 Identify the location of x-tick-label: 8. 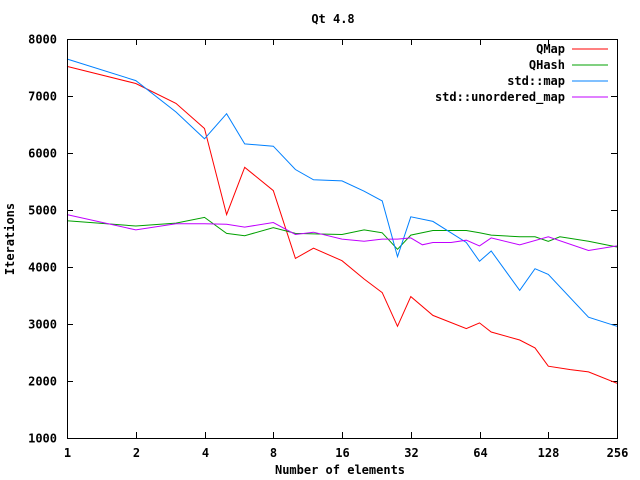
(273, 453).